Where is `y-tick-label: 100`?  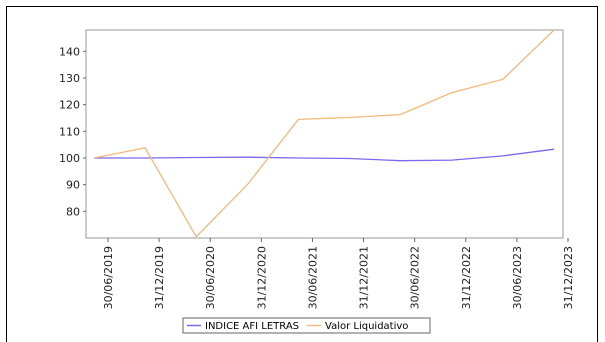
y-tick-label: 100 is located at coordinates (69, 158).